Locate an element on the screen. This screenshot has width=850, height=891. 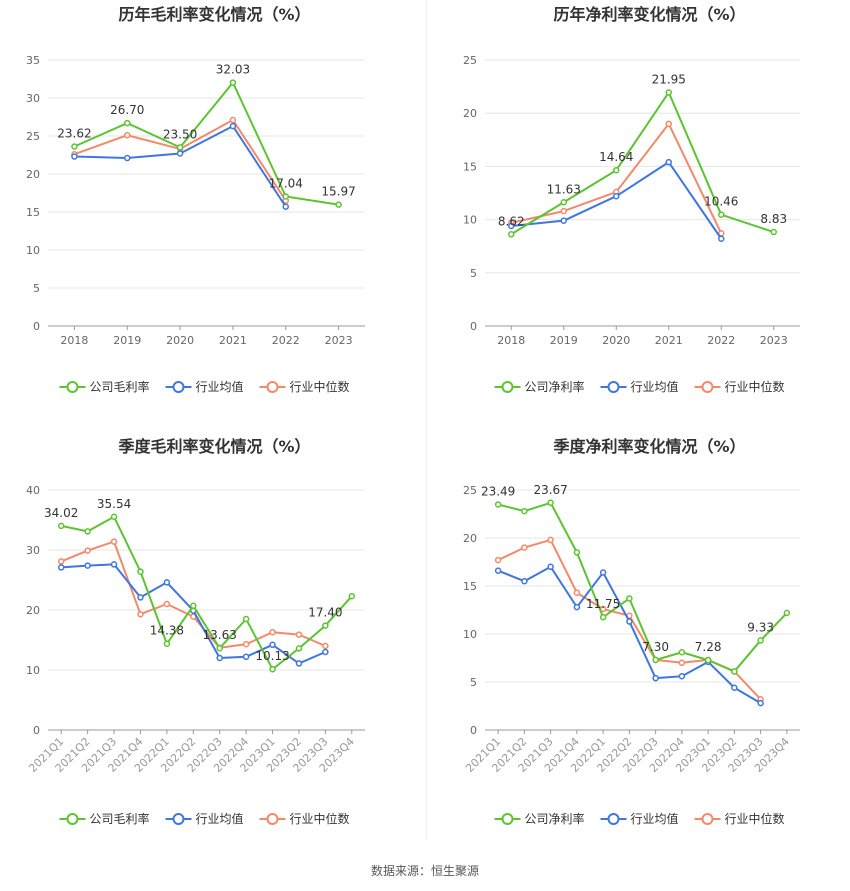
data-label: 10.46 is located at coordinates (721, 202).